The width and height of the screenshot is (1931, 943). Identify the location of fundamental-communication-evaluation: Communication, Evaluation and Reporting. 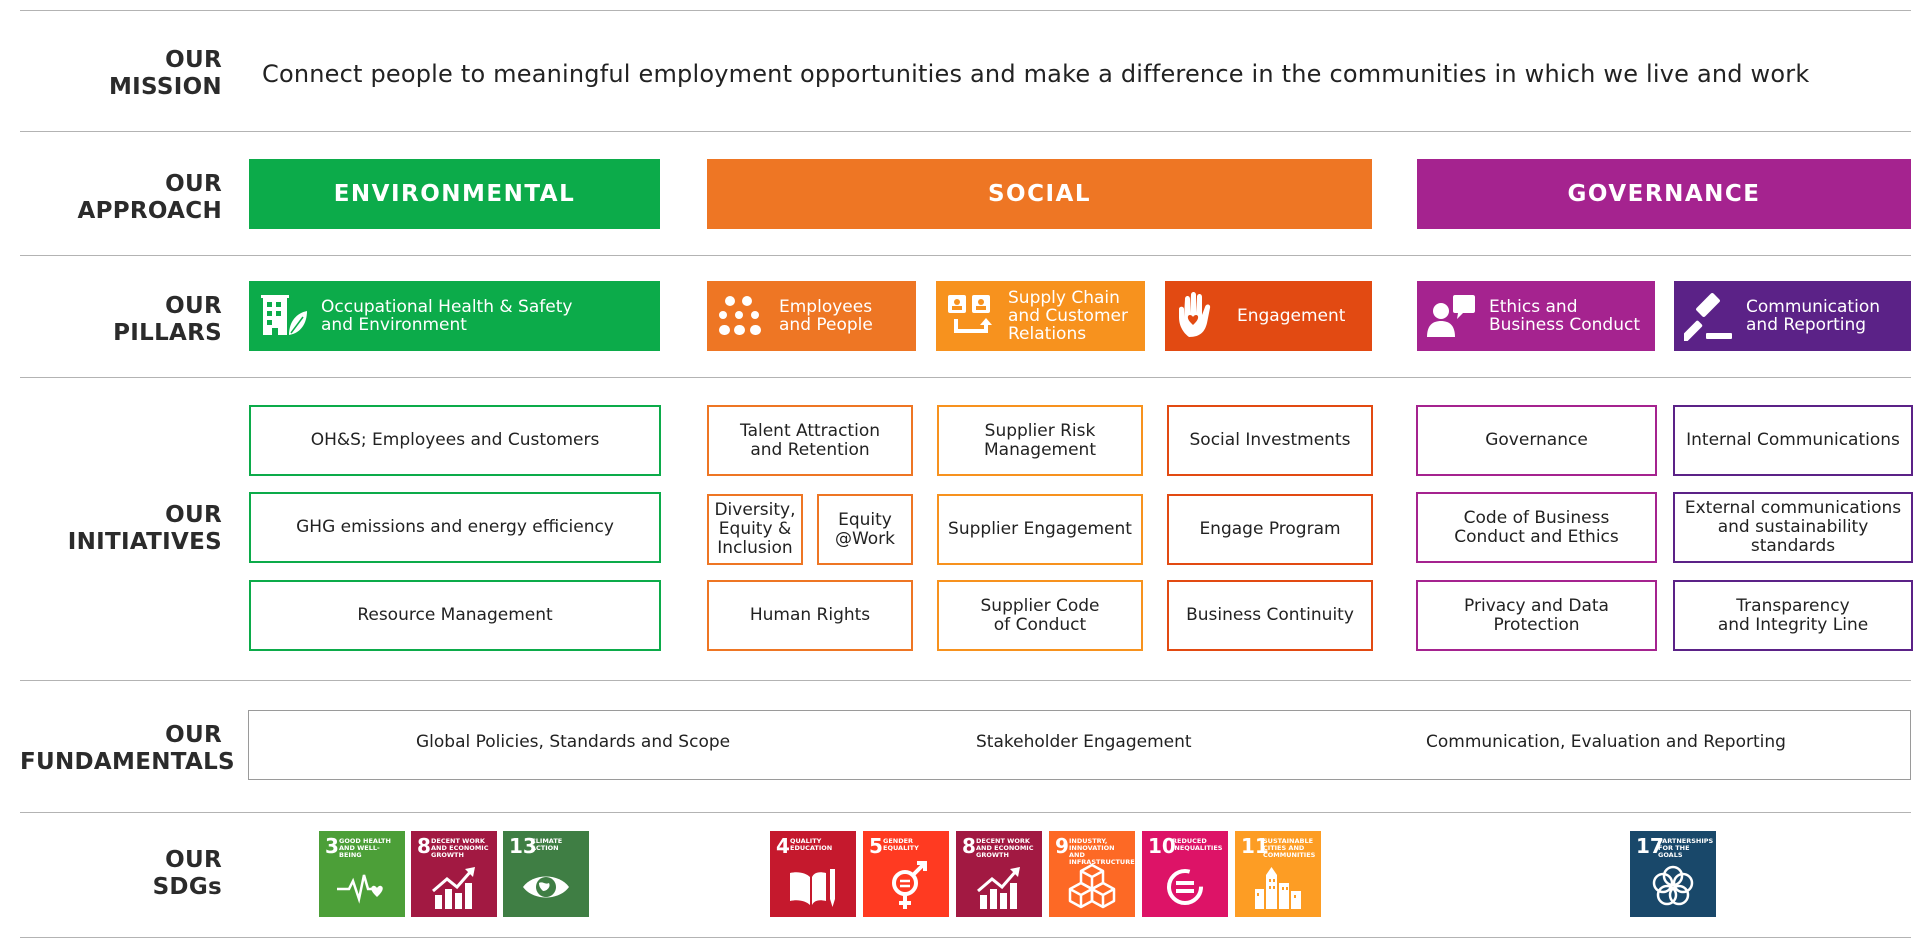
(1606, 742).